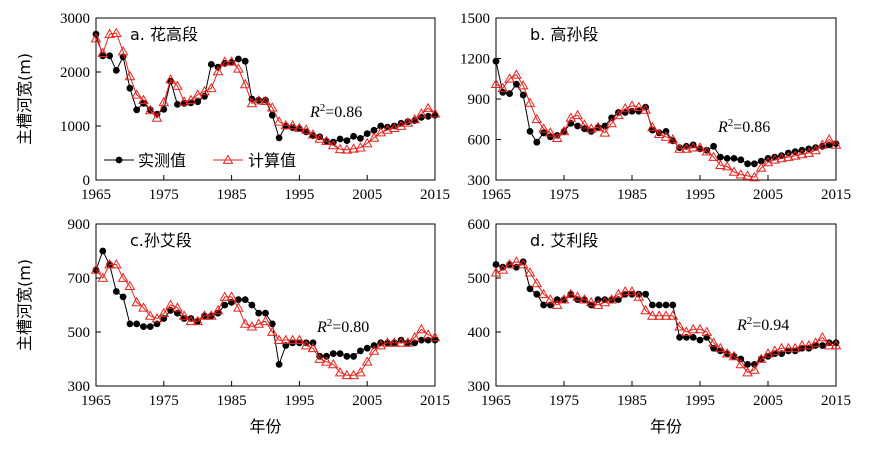 Image resolution: width=880 pixels, height=457 pixels. Describe the element at coordinates (350, 327) in the screenshot. I see `r2-value: =0.80` at that location.